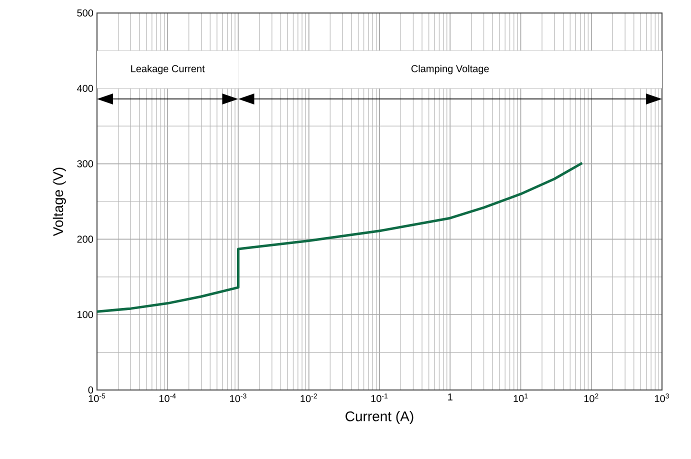  I want to click on y-tick-label: 200, so click(85, 239).